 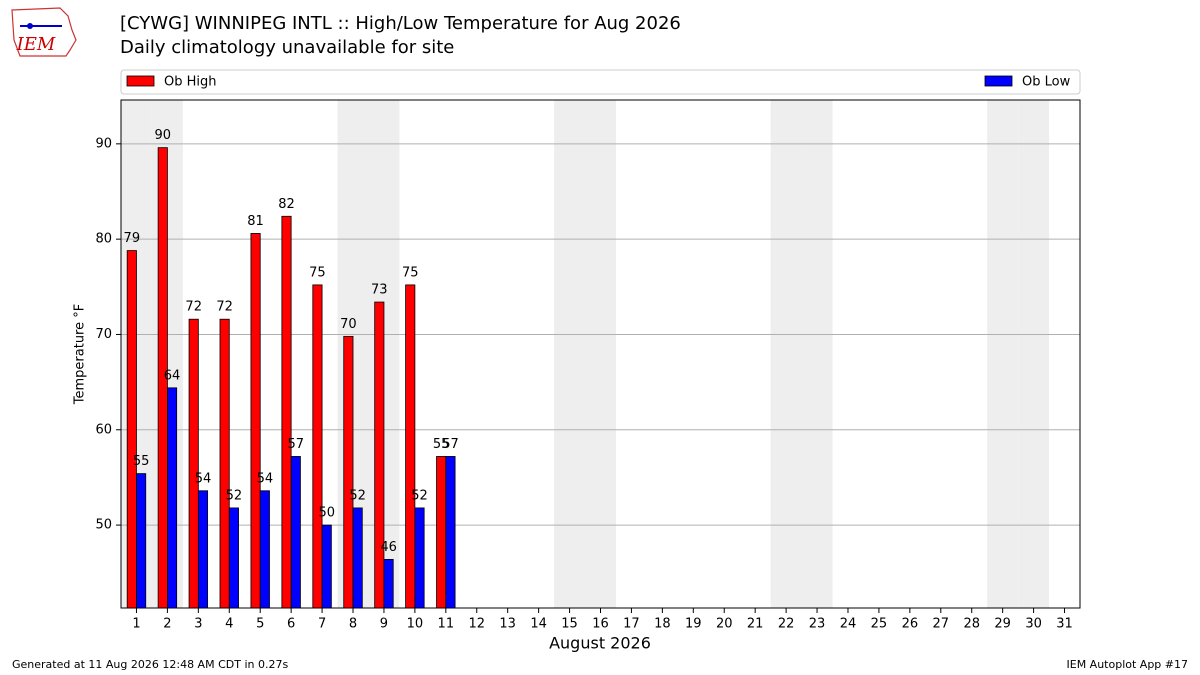 What do you see at coordinates (286, 204) in the screenshot?
I see `data-label: 82` at bounding box center [286, 204].